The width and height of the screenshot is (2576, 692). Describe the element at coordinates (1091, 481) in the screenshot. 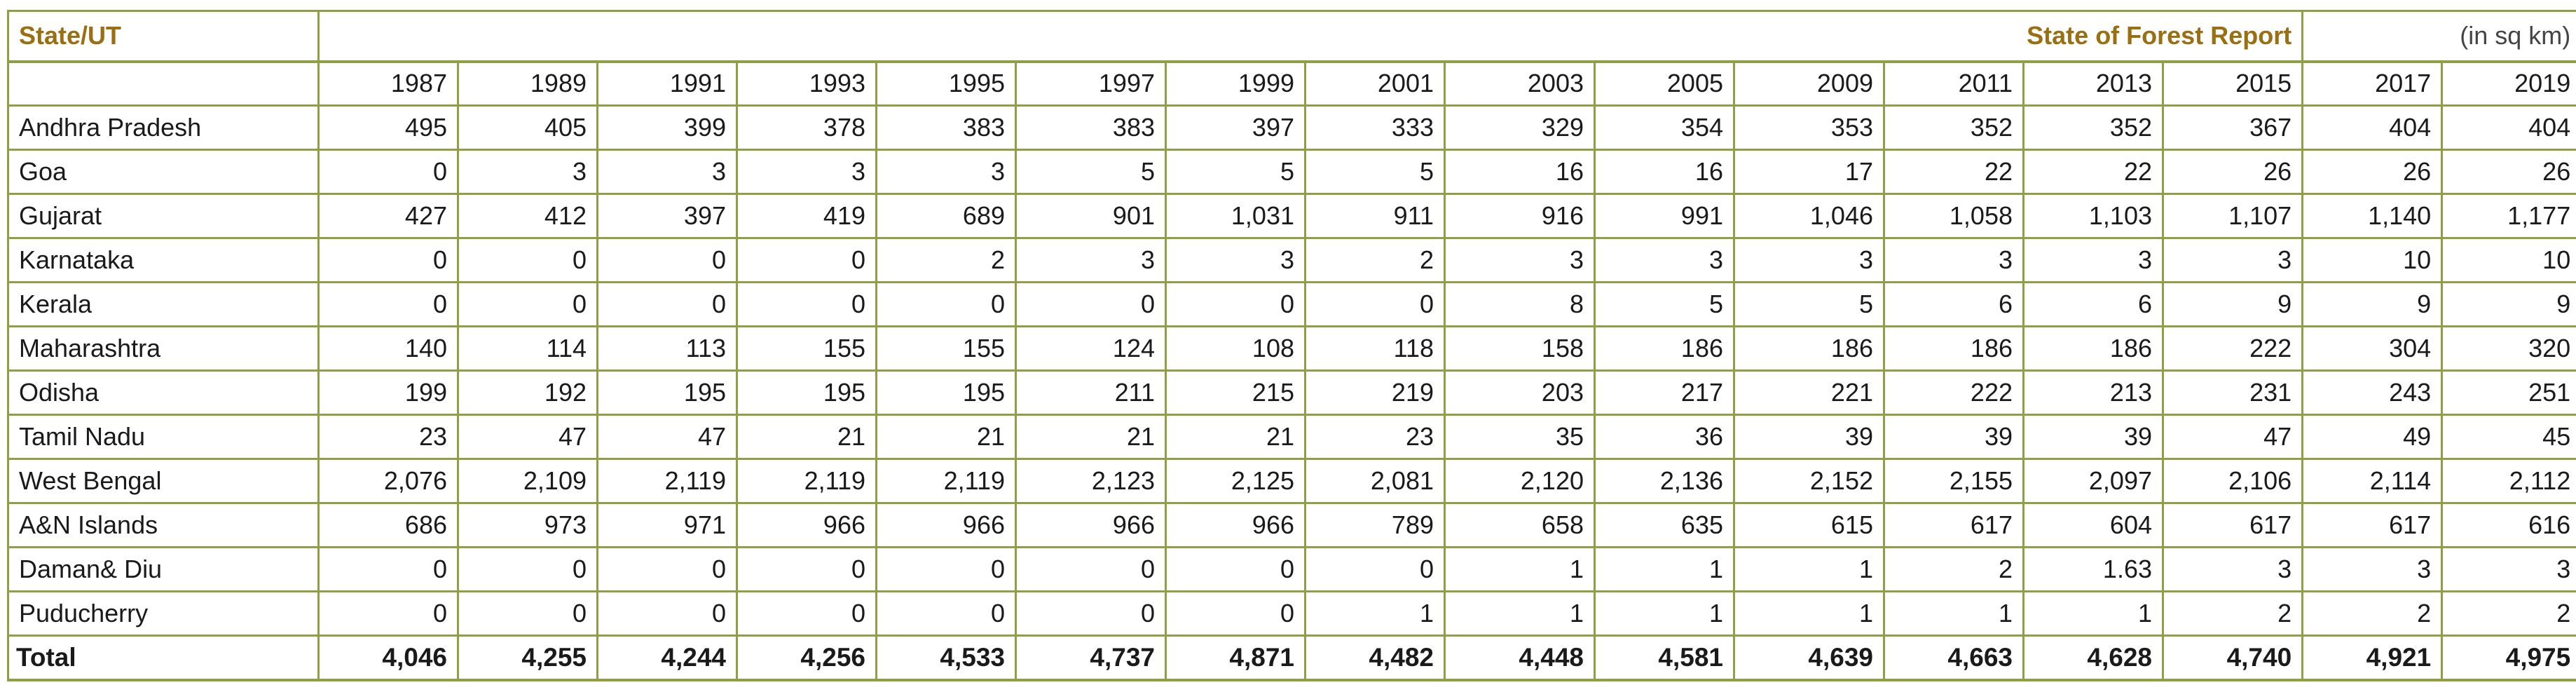

I see `cell-value: 2,123` at that location.